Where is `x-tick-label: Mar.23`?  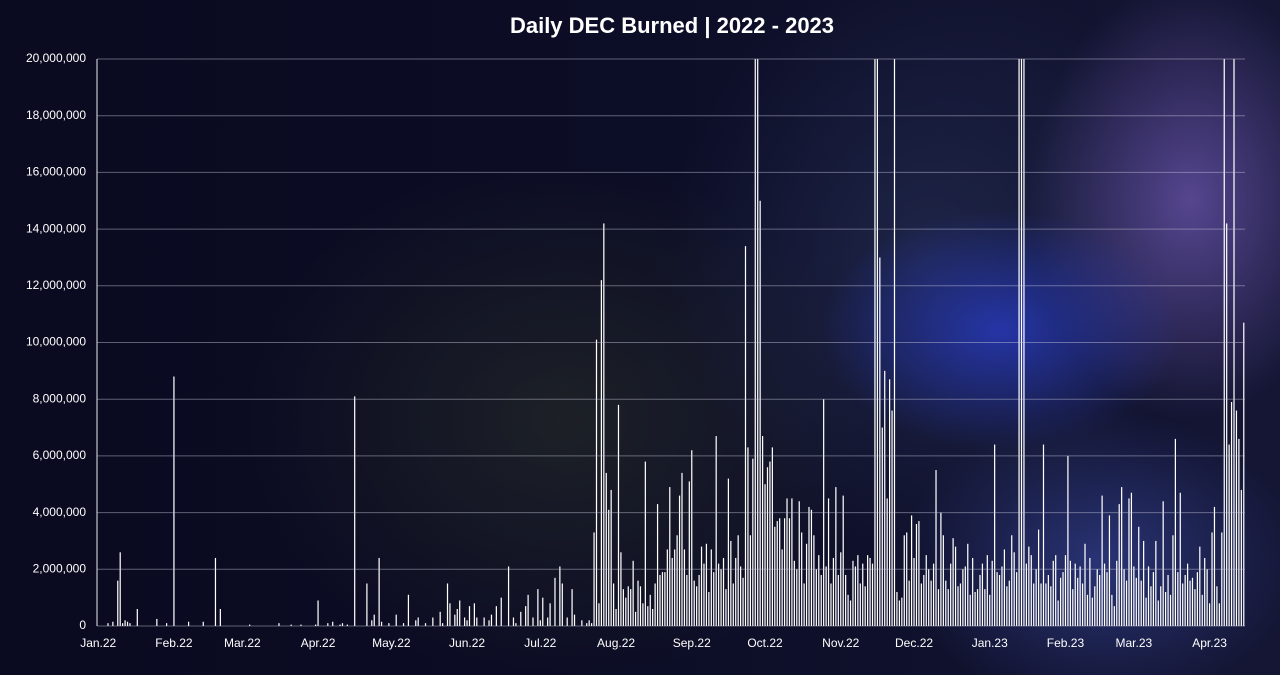 x-tick-label: Mar.23 is located at coordinates (1134, 643).